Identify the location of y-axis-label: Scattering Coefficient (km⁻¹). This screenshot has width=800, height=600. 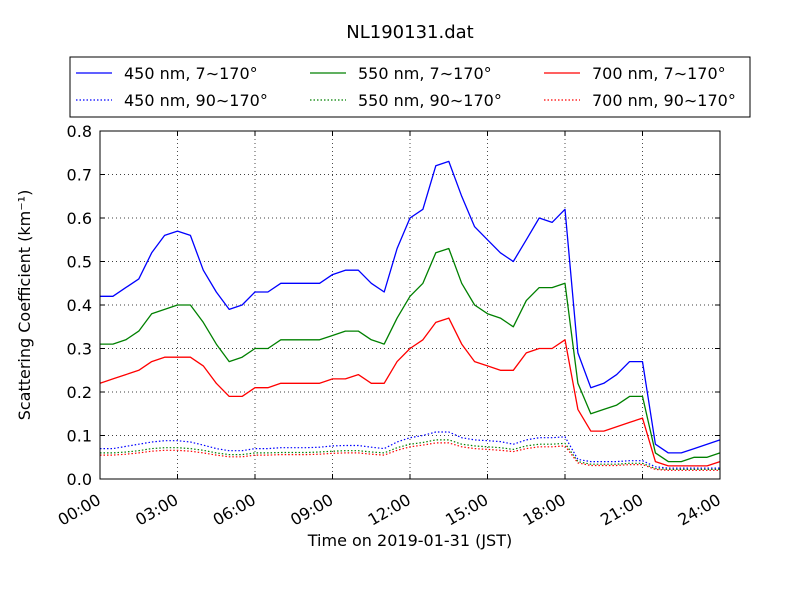
(24, 305).